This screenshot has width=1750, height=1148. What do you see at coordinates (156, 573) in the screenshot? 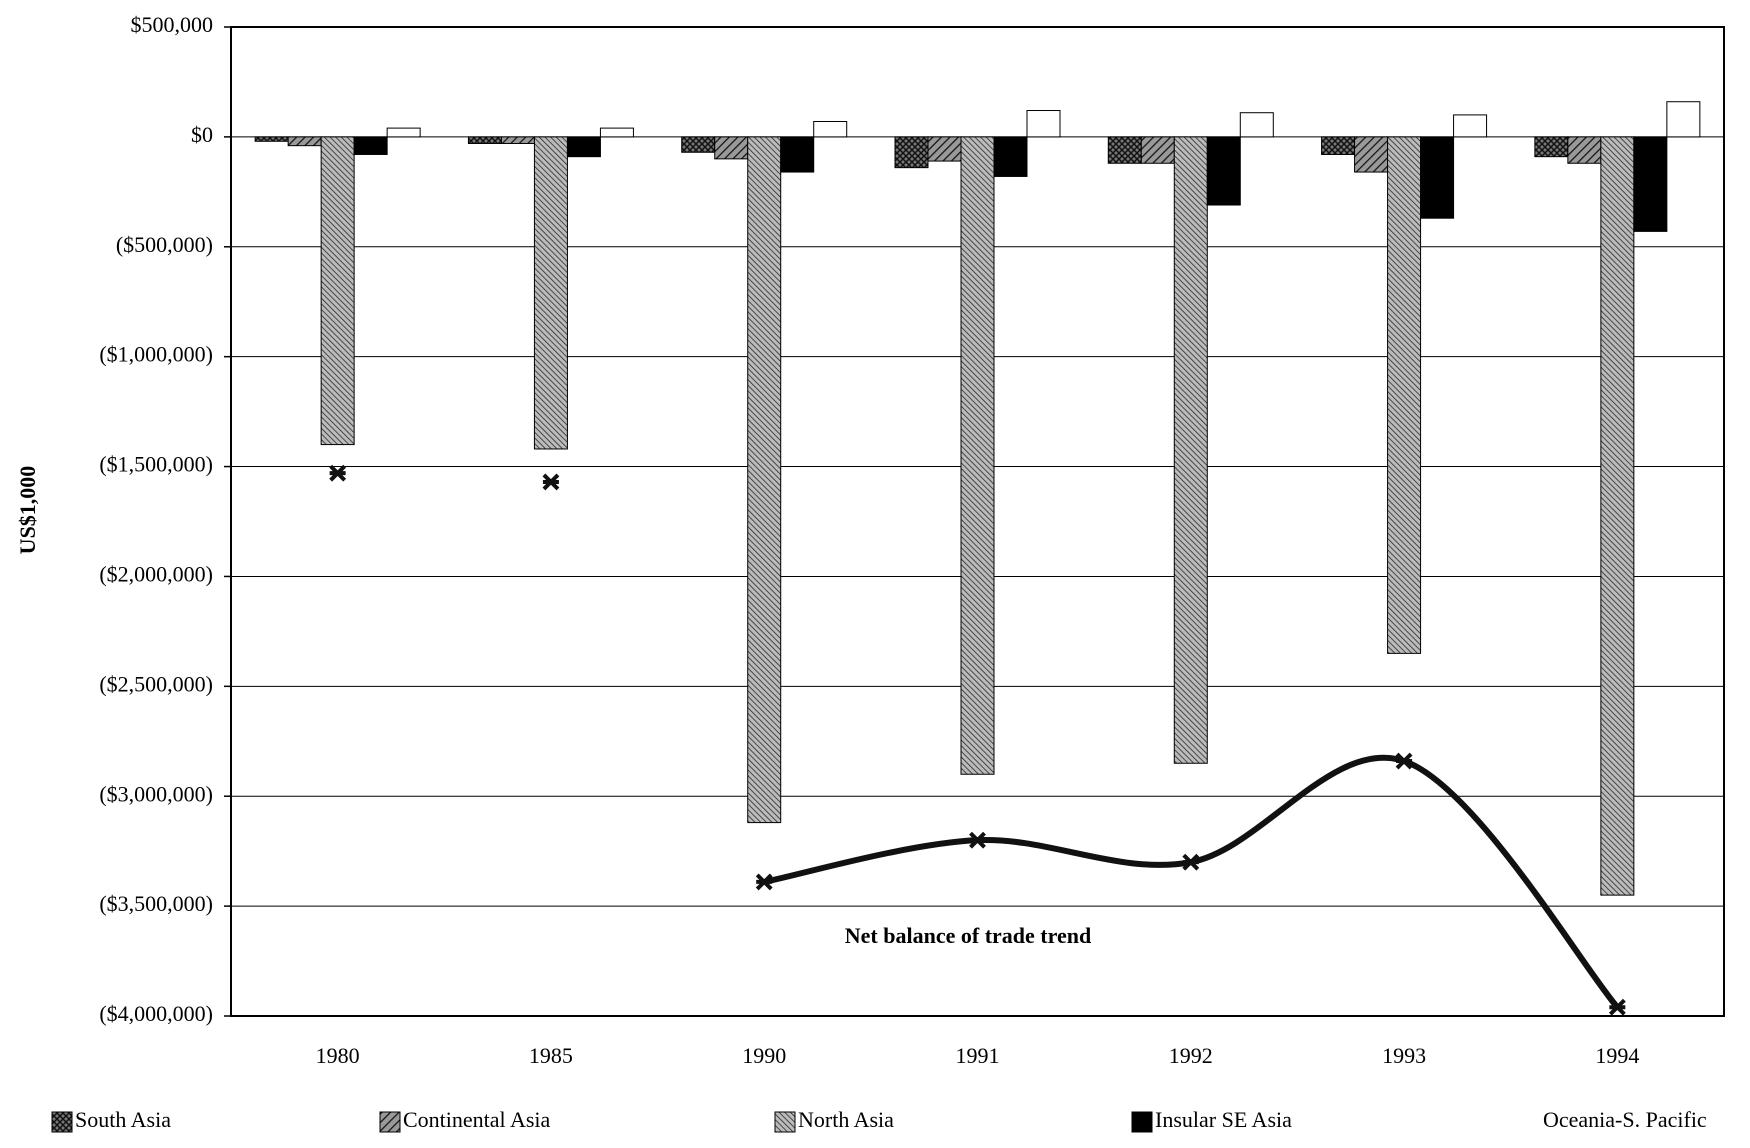
I see `y-tick-label: ($2,000,000)` at bounding box center [156, 573].